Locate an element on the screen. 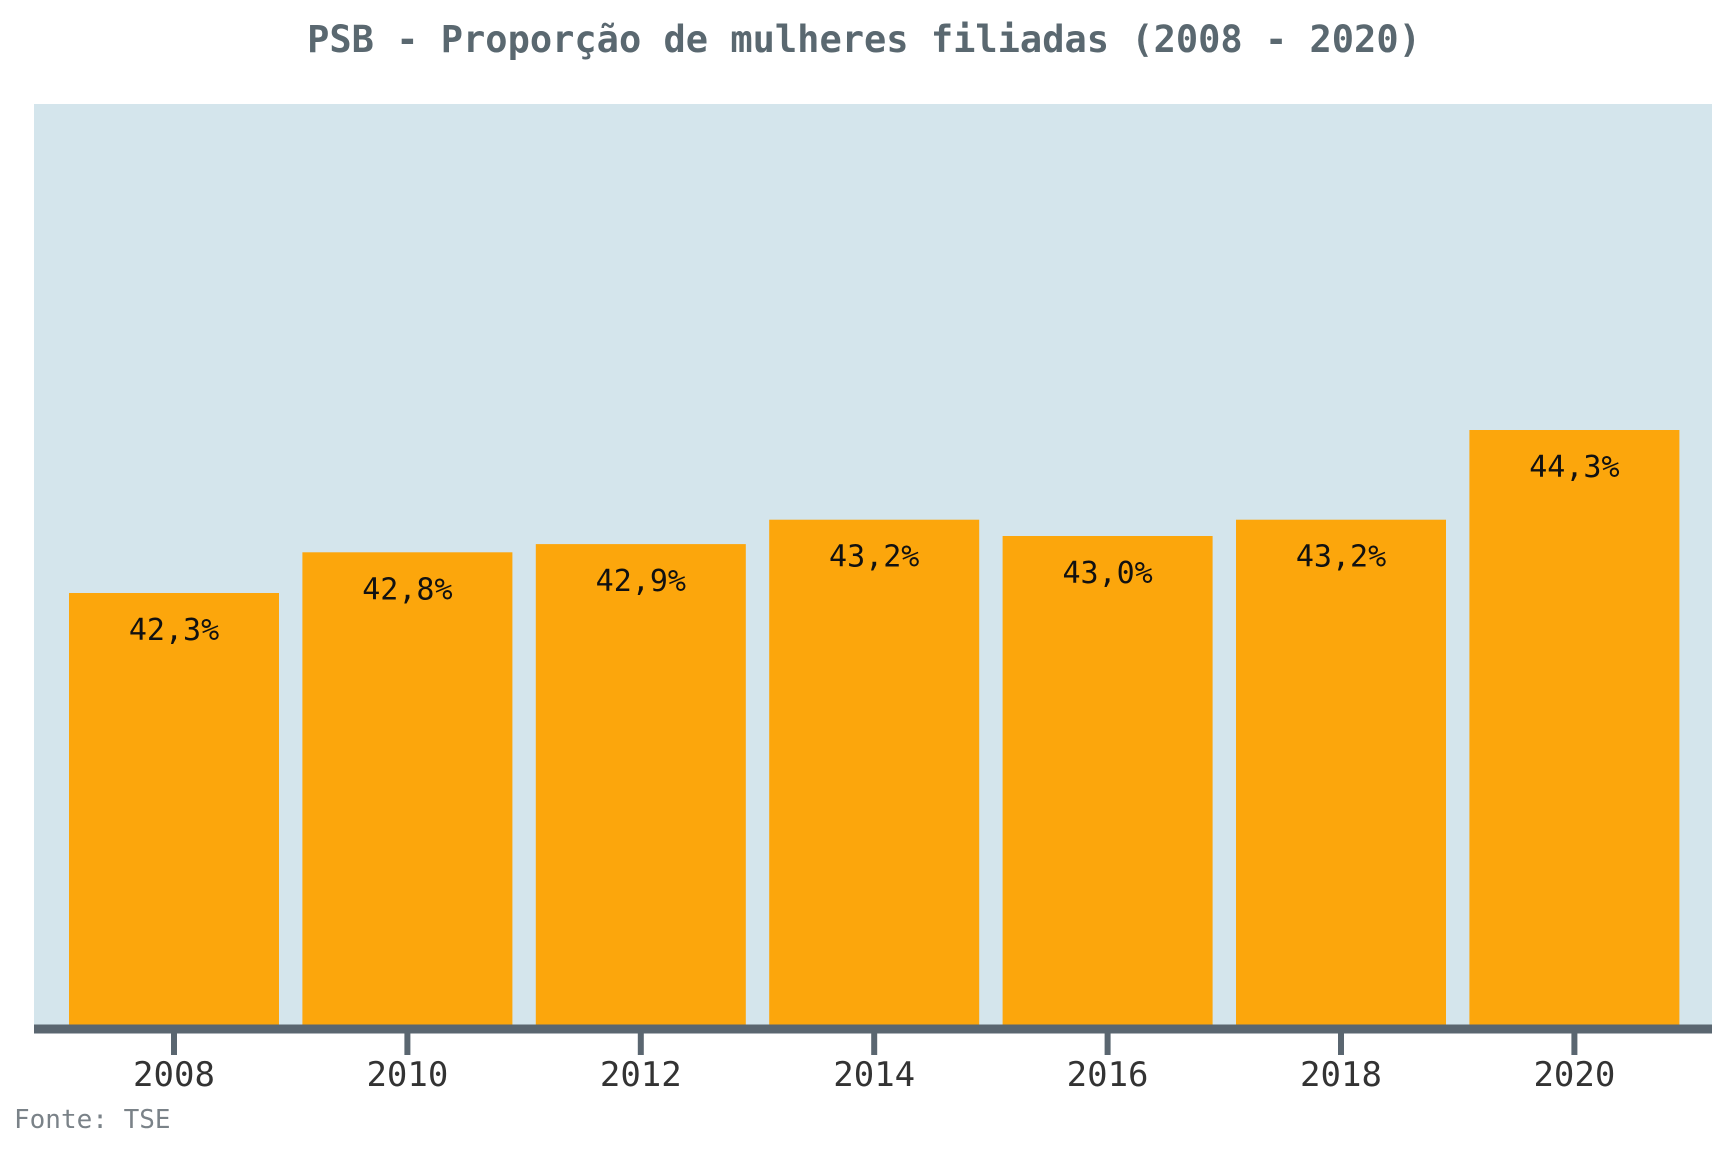 Image resolution: width=1728 pixels, height=1152 pixels. value-label-2010: 42,8% is located at coordinates (407, 589).